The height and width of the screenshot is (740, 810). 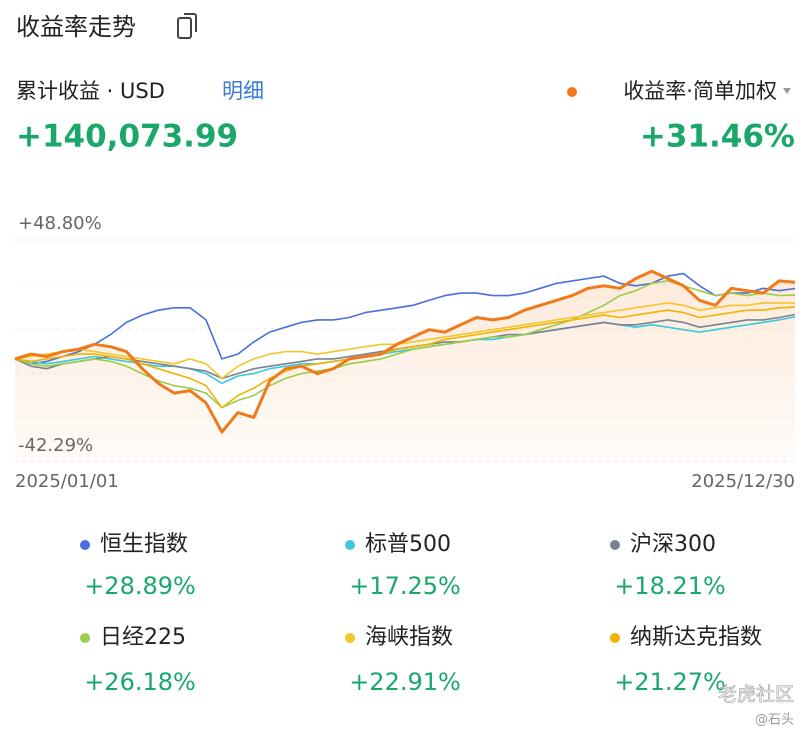 I want to click on x-tick-label: 2025/12/30, so click(x=743, y=481).